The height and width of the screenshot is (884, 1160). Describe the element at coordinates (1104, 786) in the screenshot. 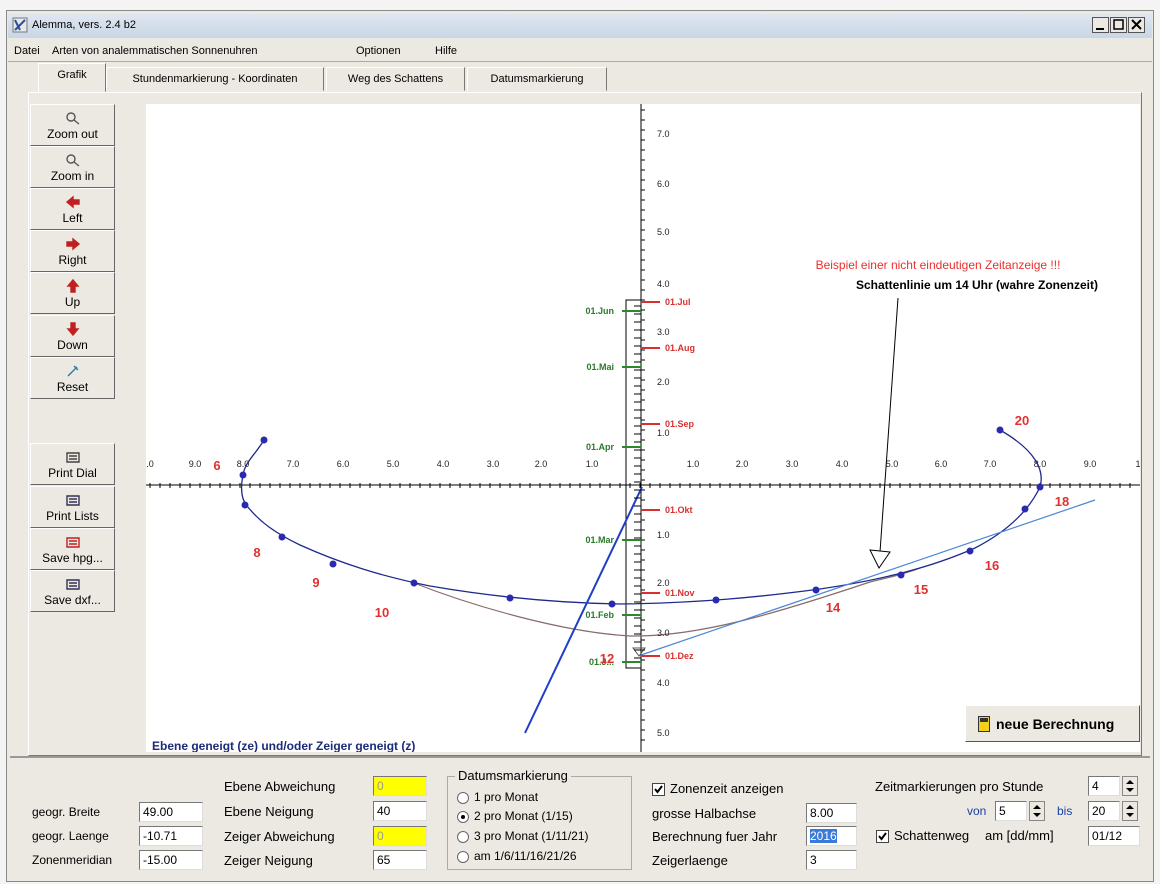

I see `spin-input: 4` at that location.